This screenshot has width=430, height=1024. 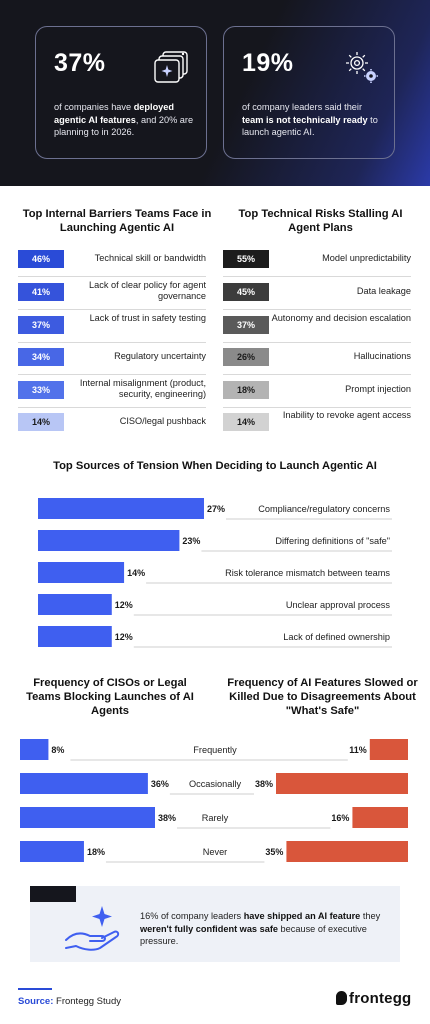 I want to click on stat-percentage: 37%, so click(x=80, y=63).